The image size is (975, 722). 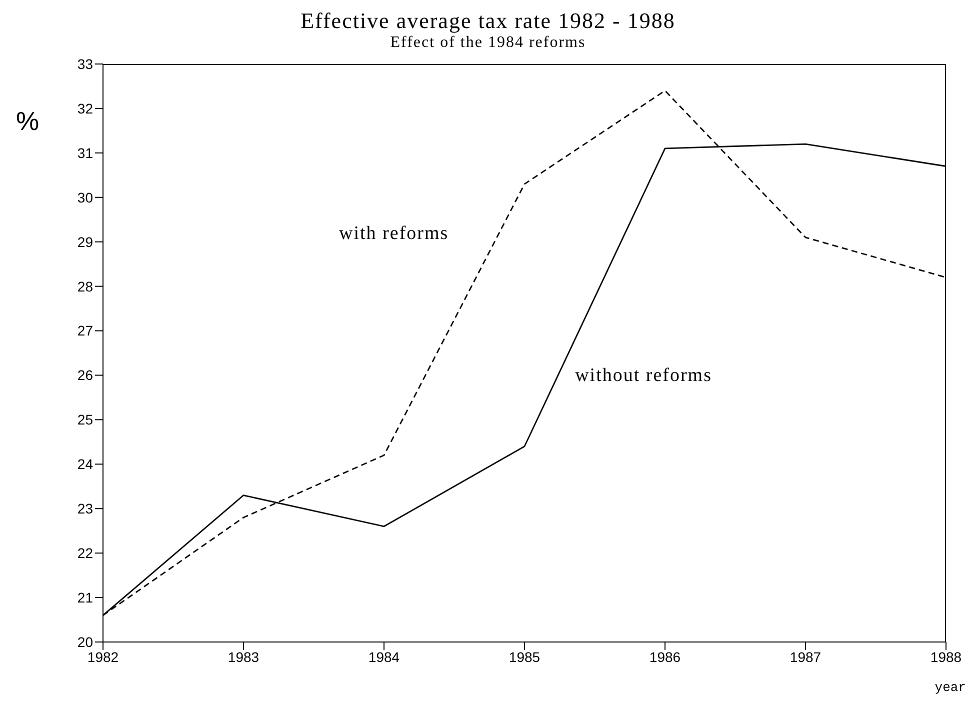 What do you see at coordinates (384, 656) in the screenshot?
I see `x-tick-label: 1984` at bounding box center [384, 656].